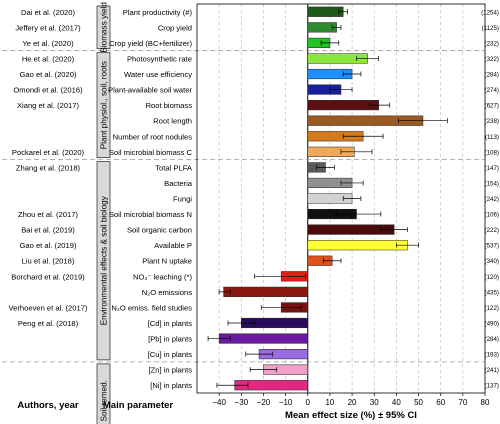  I want to click on parameter-label: Bacteria, so click(178, 183).